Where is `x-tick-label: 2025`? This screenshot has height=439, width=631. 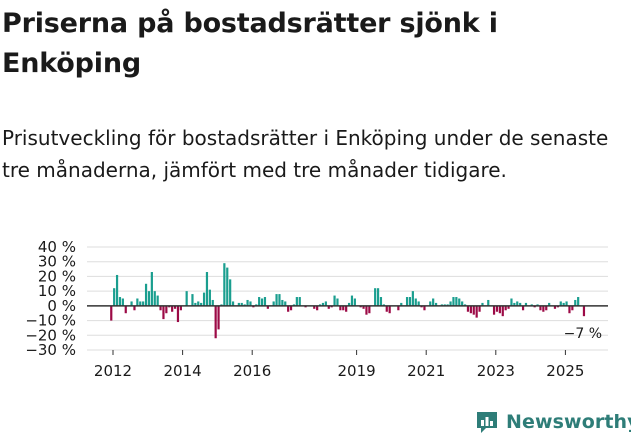
x-tick-label: 2025 is located at coordinates (565, 371).